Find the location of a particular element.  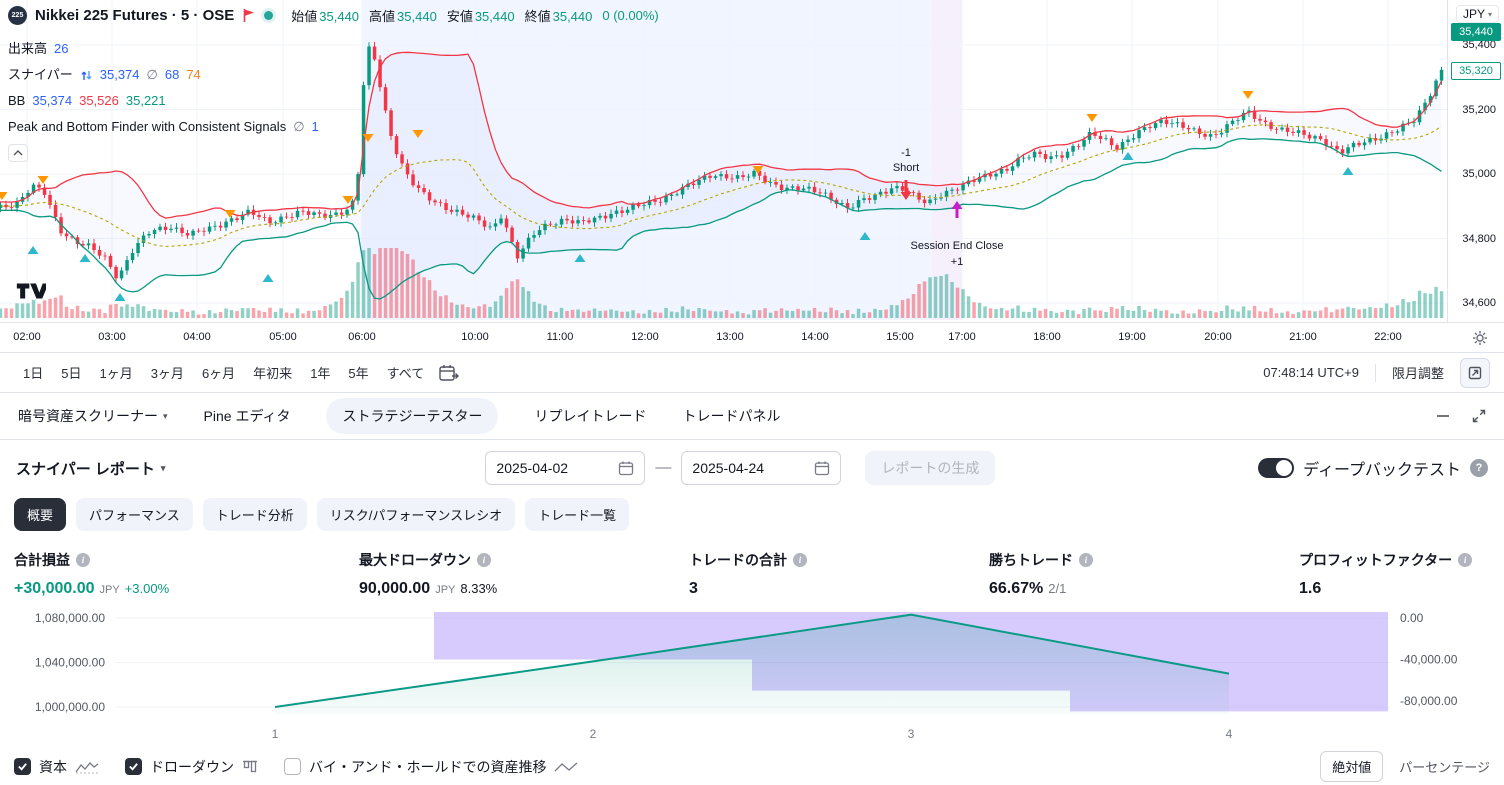

time-tick-label: 19:00 is located at coordinates (1132, 337).